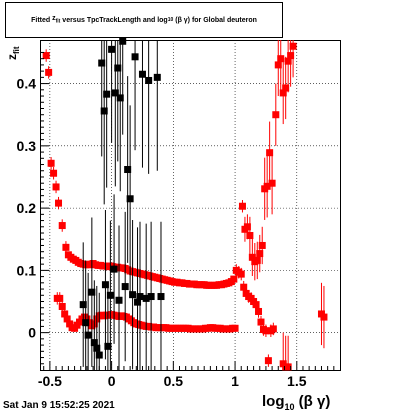 Image resolution: width=400 pixels, height=414 pixels. Describe the element at coordinates (112, 381) in the screenshot. I see `x-tick-label: 0` at that location.